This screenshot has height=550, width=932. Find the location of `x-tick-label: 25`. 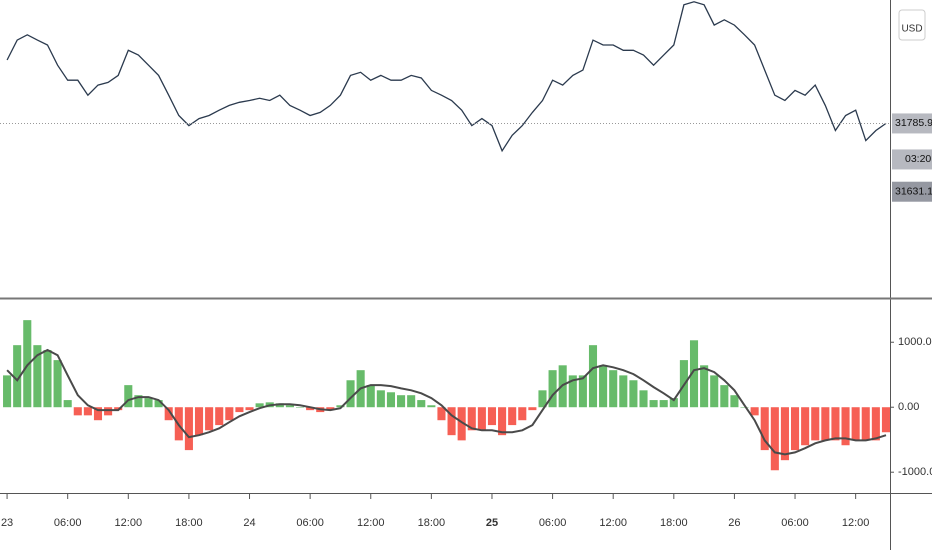

x-tick-label: 25 is located at coordinates (492, 523).